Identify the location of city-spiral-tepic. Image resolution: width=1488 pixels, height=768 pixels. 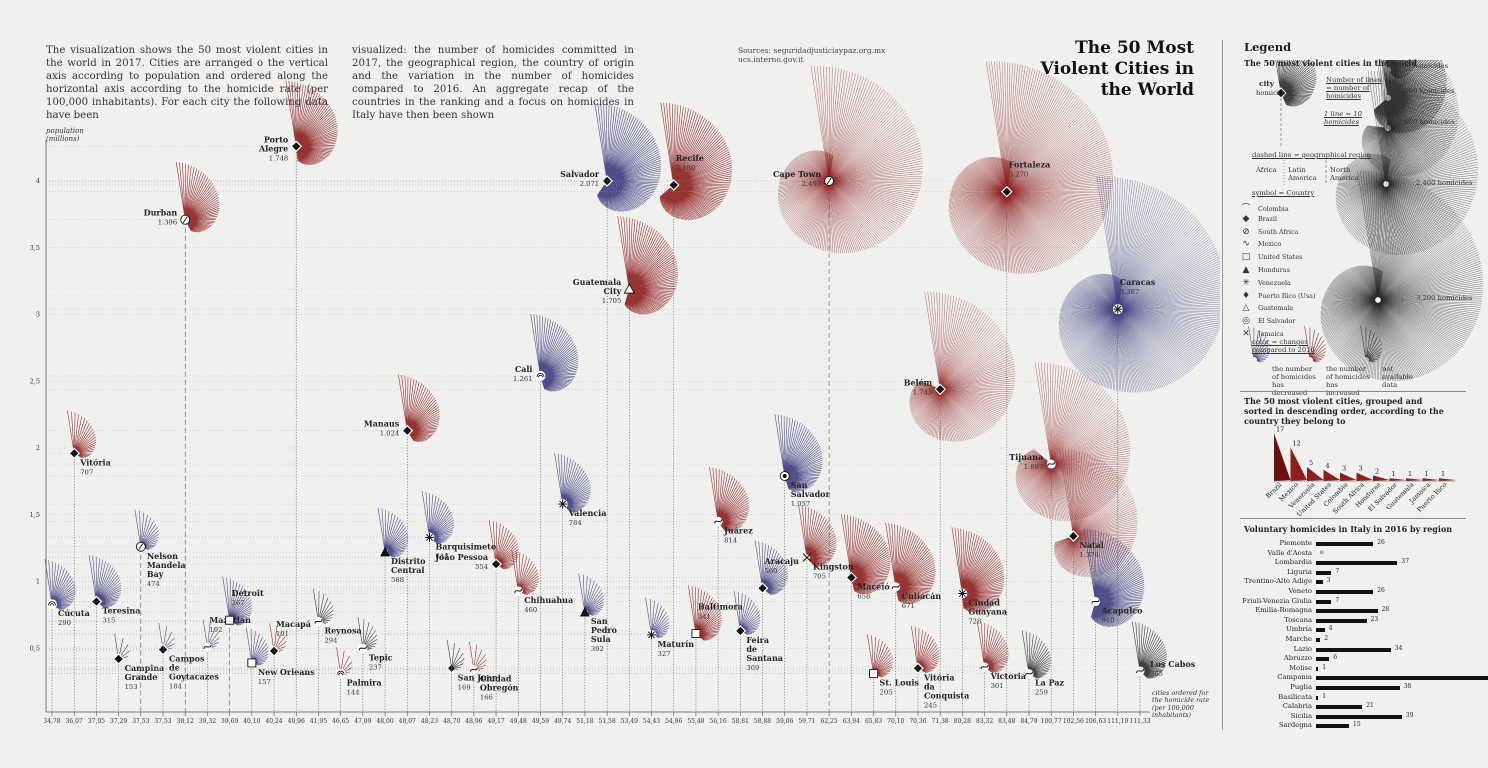
(367, 633).